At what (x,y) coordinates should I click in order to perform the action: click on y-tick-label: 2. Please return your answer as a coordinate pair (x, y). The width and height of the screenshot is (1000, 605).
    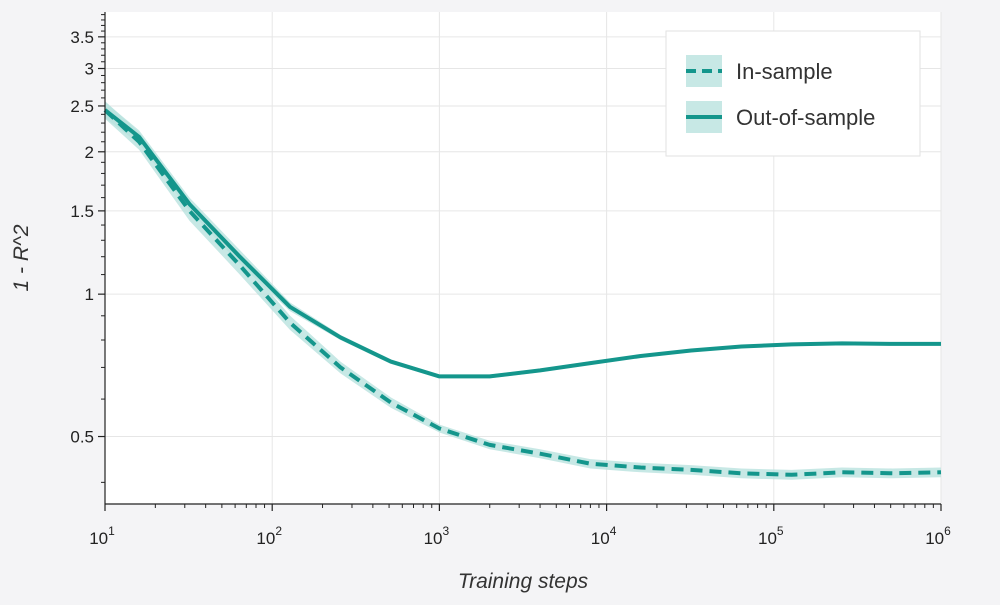
    Looking at the image, I should click on (89, 152).